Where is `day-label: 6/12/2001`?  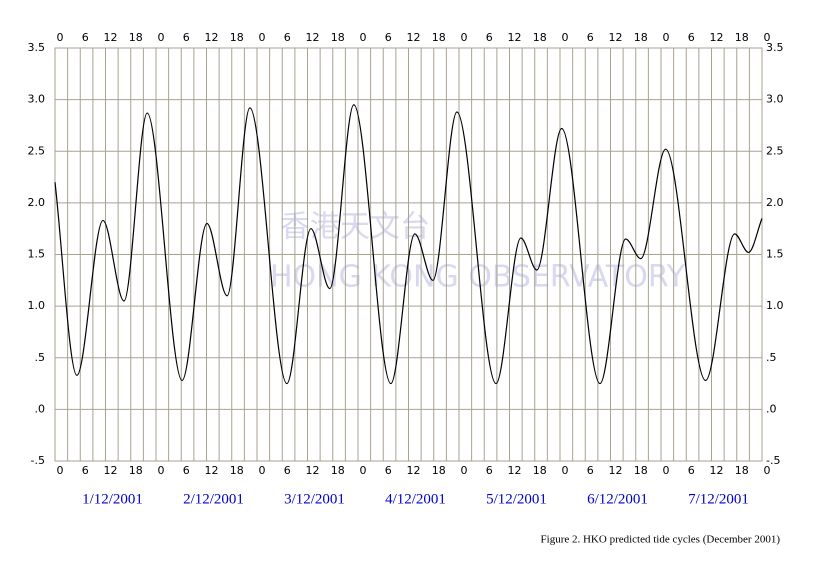 day-label: 6/12/2001 is located at coordinates (617, 499).